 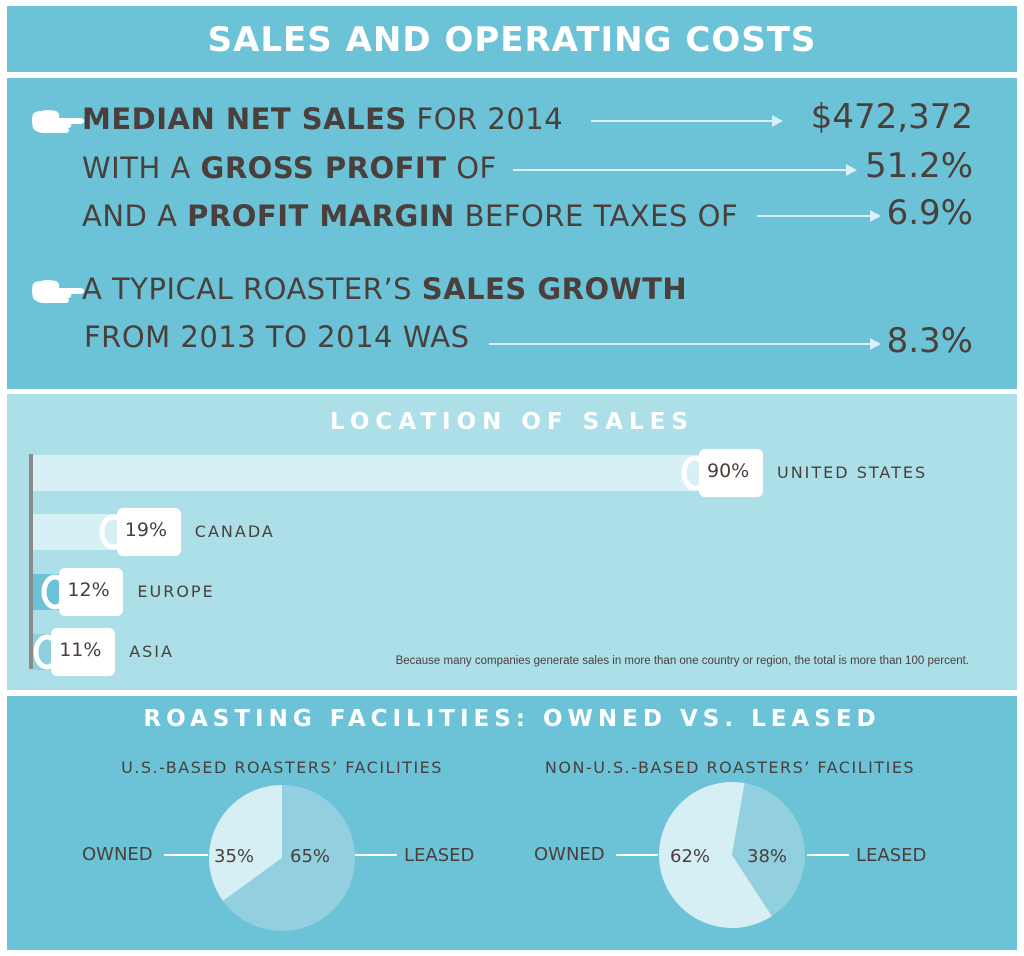 I want to click on bar-category-label: CANADA, so click(x=234, y=531).